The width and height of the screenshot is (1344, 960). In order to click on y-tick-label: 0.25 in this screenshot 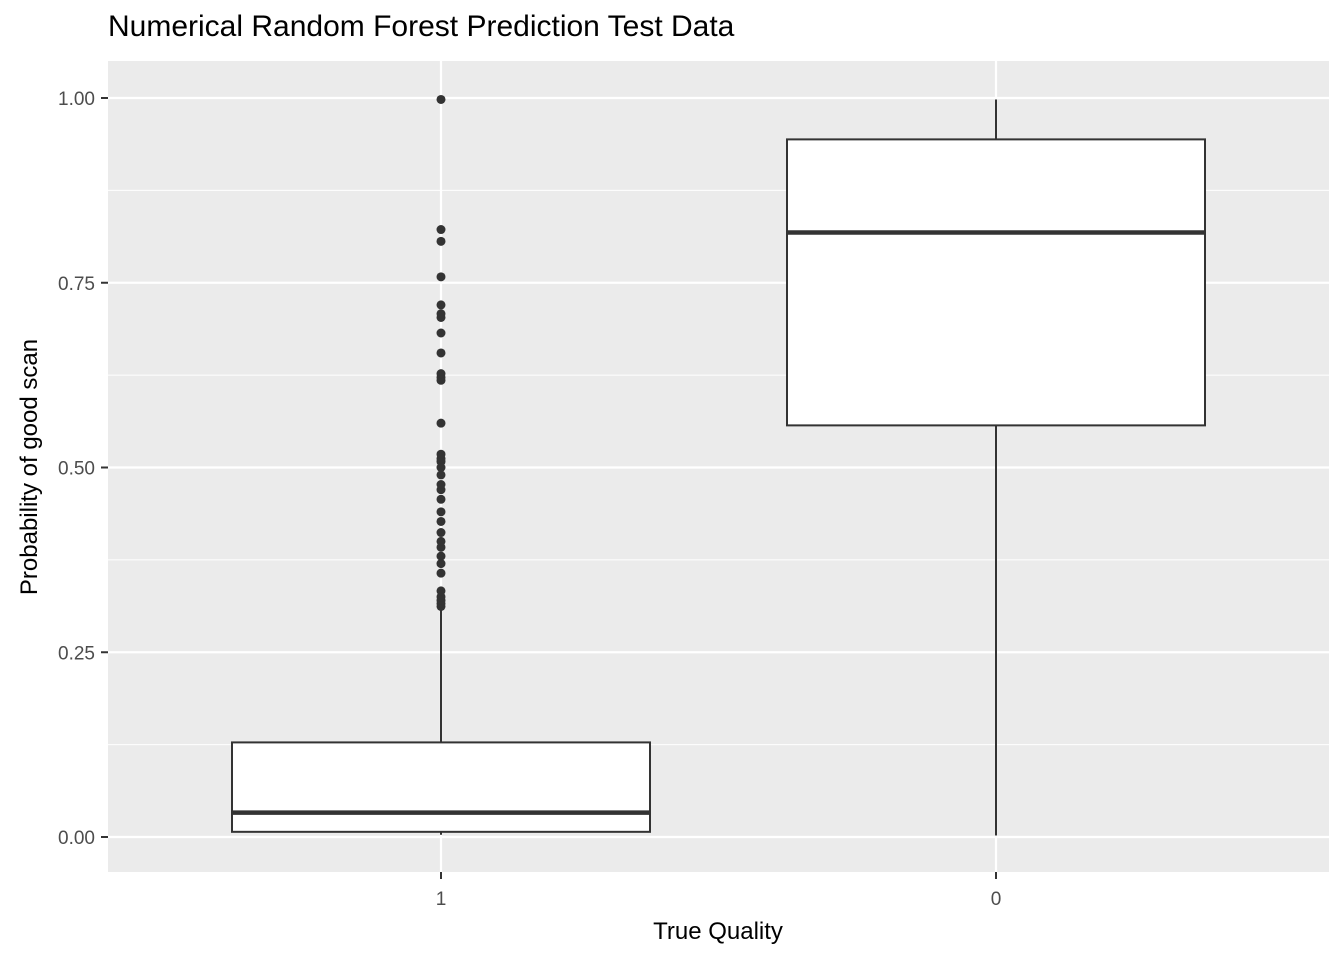, I will do `click(76, 653)`.